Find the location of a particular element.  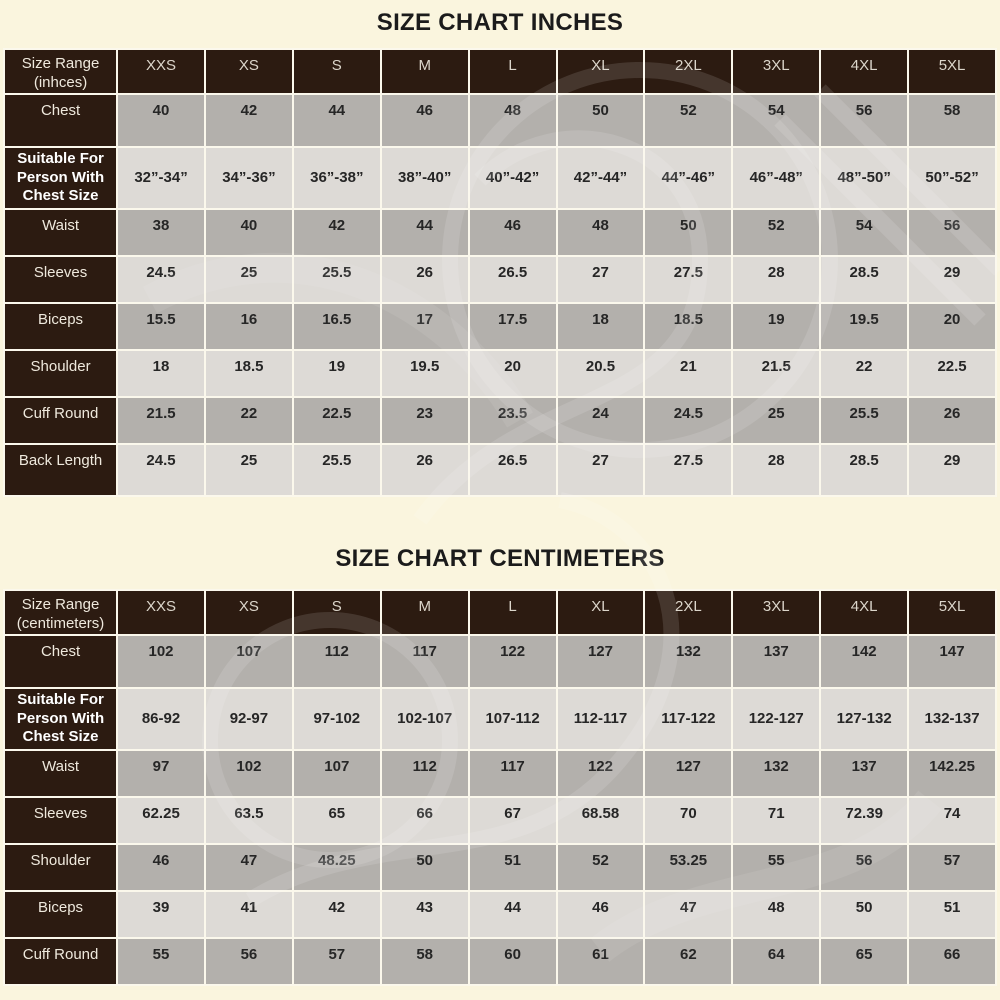

size-value-cell: 58 is located at coordinates (952, 120).